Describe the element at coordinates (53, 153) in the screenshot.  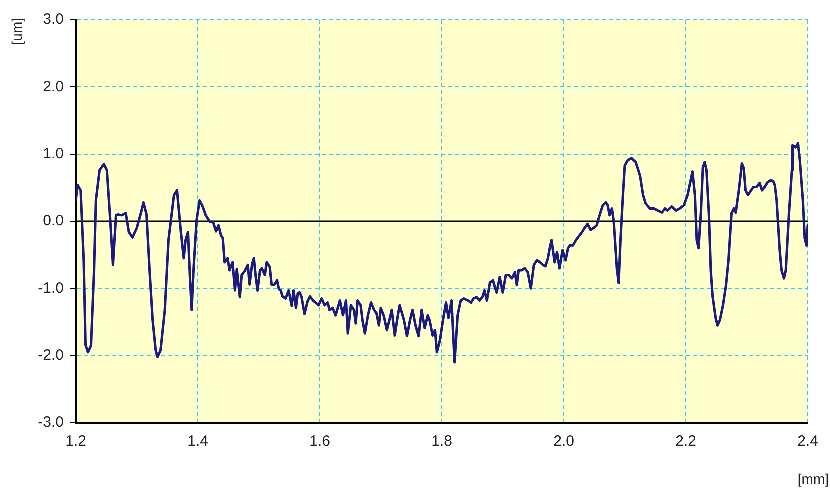
I see `y-tick-label: 1.0` at that location.